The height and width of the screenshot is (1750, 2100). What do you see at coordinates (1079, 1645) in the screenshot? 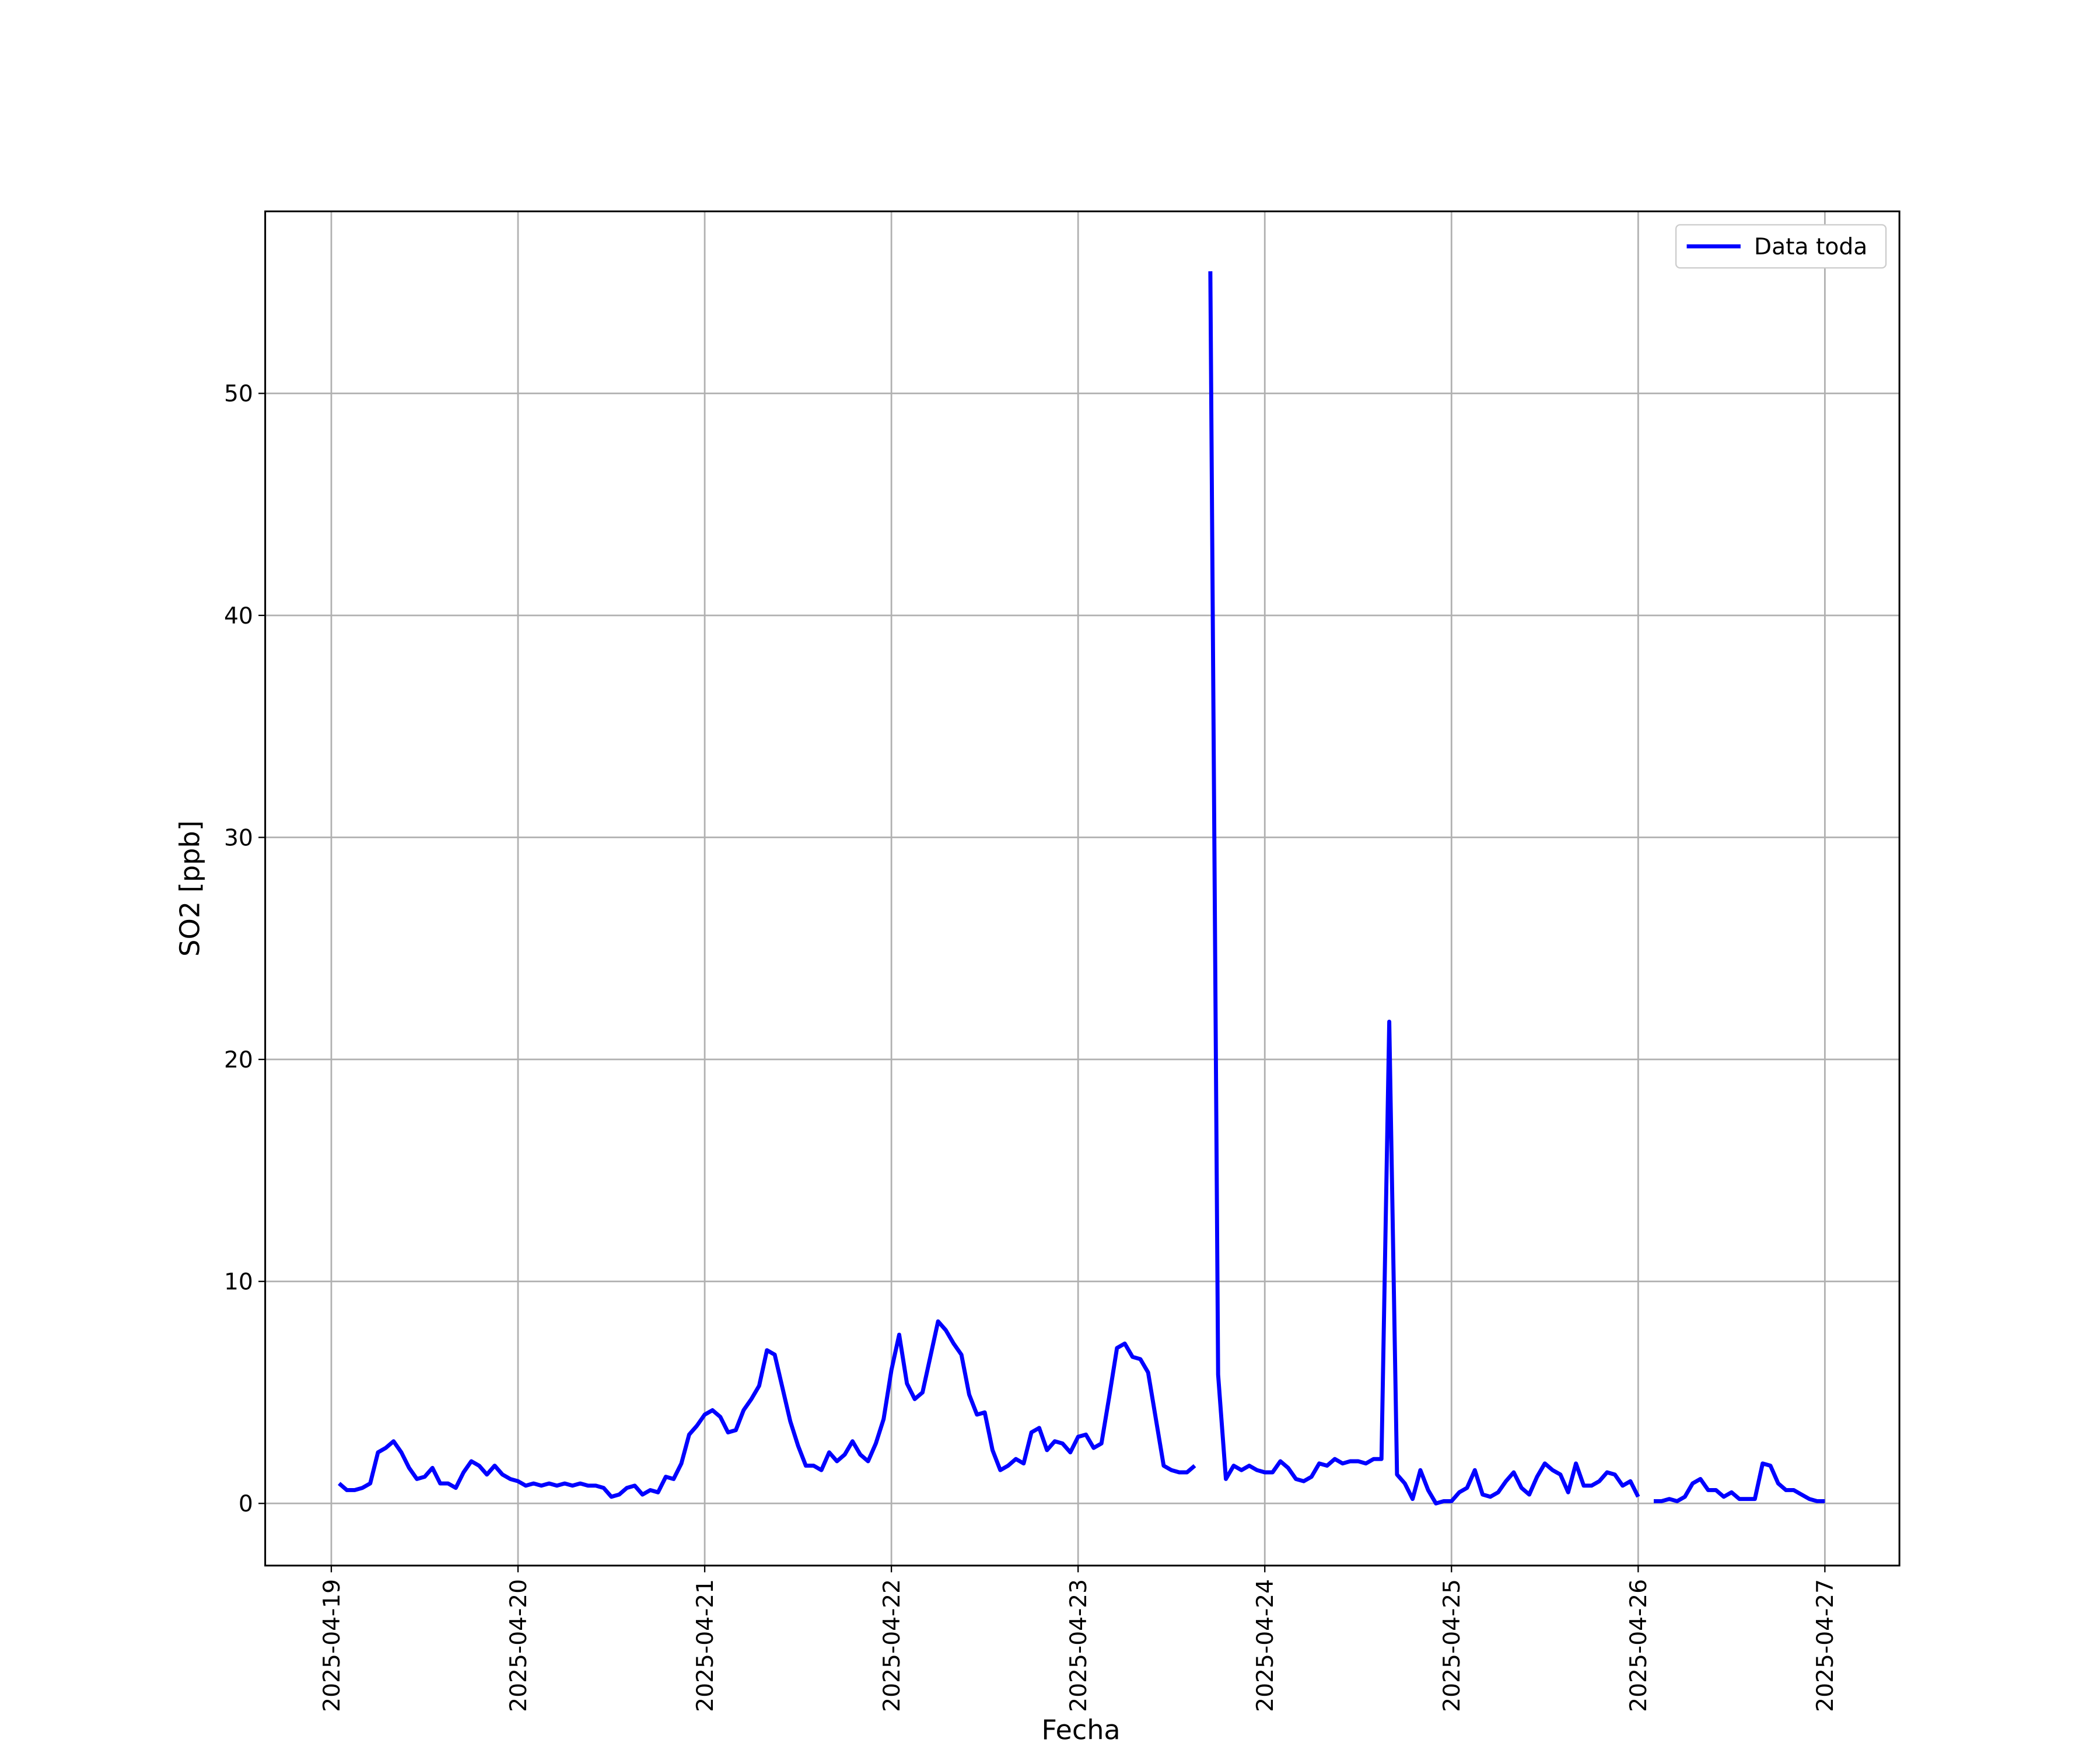
I see `x-tick-label: 2025-04-23` at bounding box center [1079, 1645].